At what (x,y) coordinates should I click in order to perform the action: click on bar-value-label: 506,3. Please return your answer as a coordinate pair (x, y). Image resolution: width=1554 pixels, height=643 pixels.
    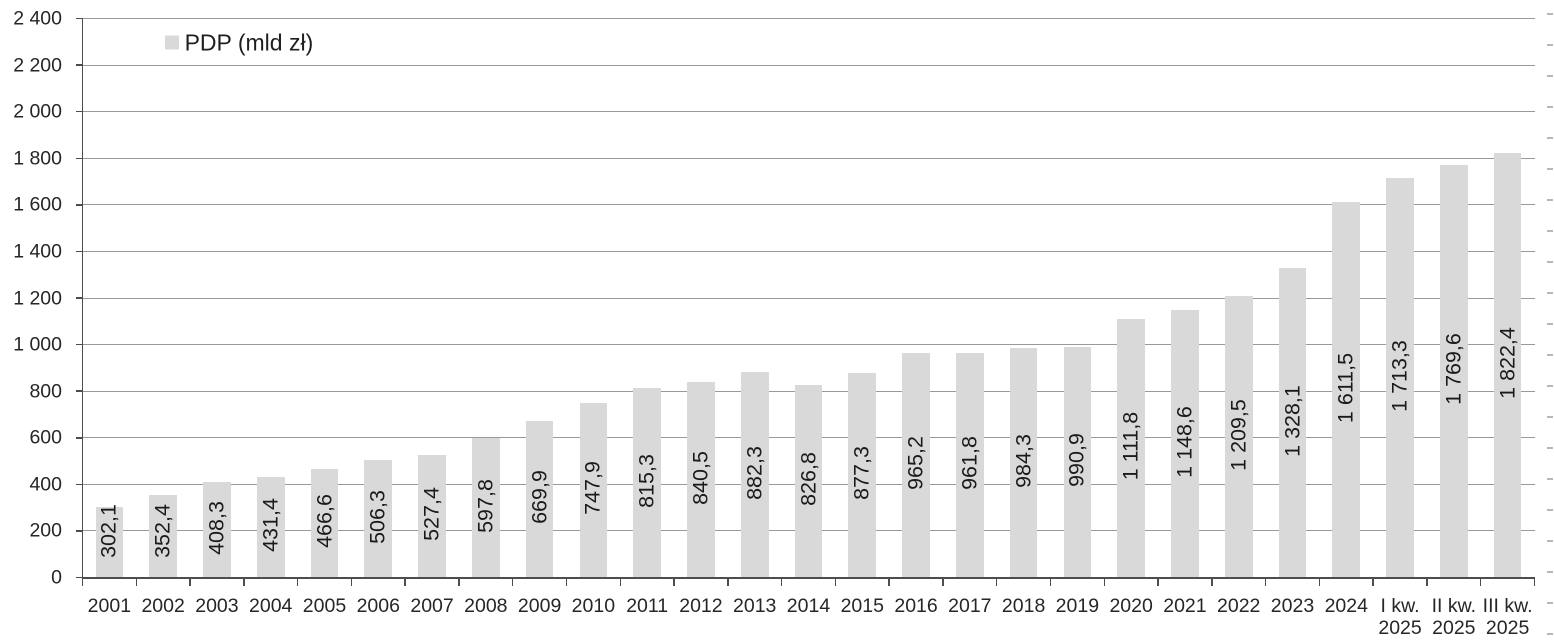
    Looking at the image, I should click on (377, 516).